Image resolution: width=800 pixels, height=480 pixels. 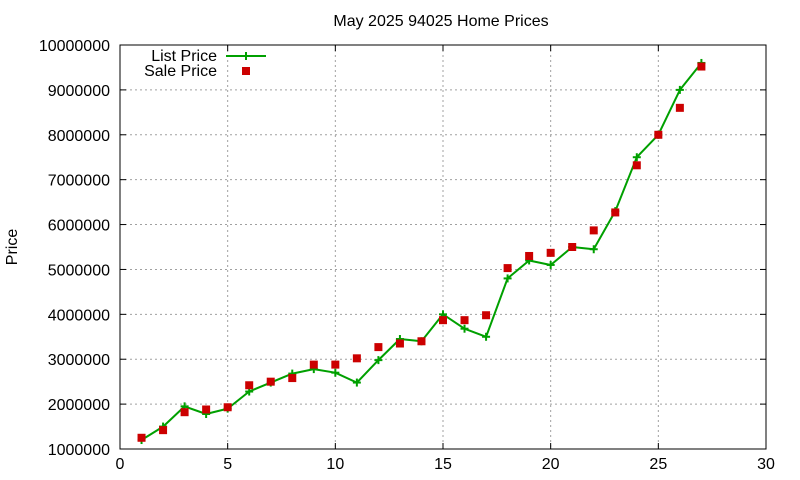 I want to click on y-tick-label: 6000000, so click(x=79, y=226).